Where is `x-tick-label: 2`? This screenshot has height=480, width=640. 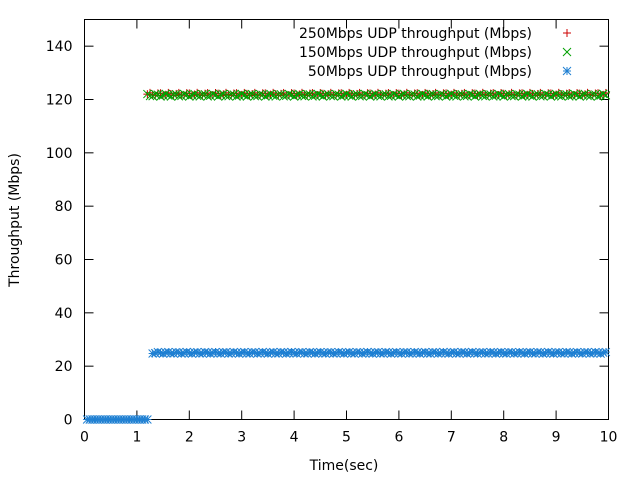
x-tick-label: 2 is located at coordinates (189, 438).